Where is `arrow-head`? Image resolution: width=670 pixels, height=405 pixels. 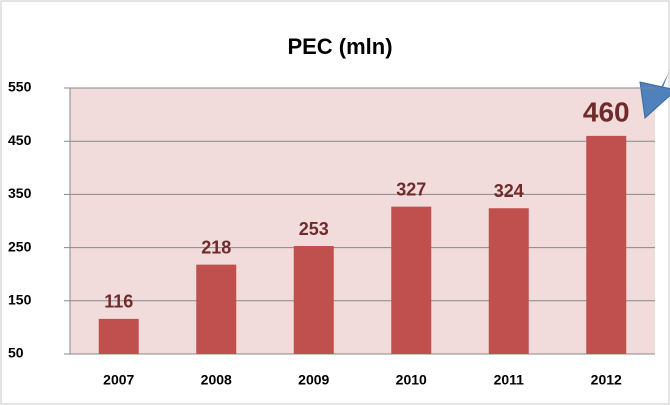
arrow-head is located at coordinates (654, 100).